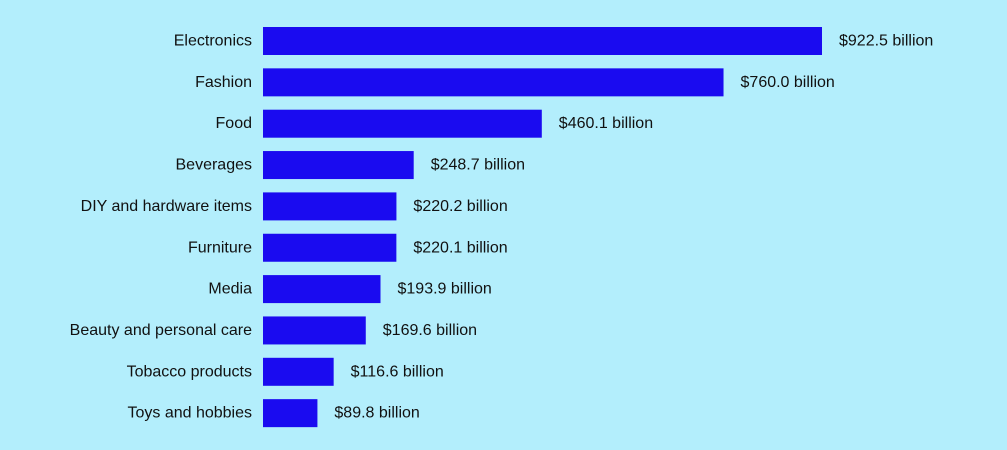 This screenshot has height=450, width=1007. Describe the element at coordinates (460, 247) in the screenshot. I see `value-label: $220.1 billion` at that location.